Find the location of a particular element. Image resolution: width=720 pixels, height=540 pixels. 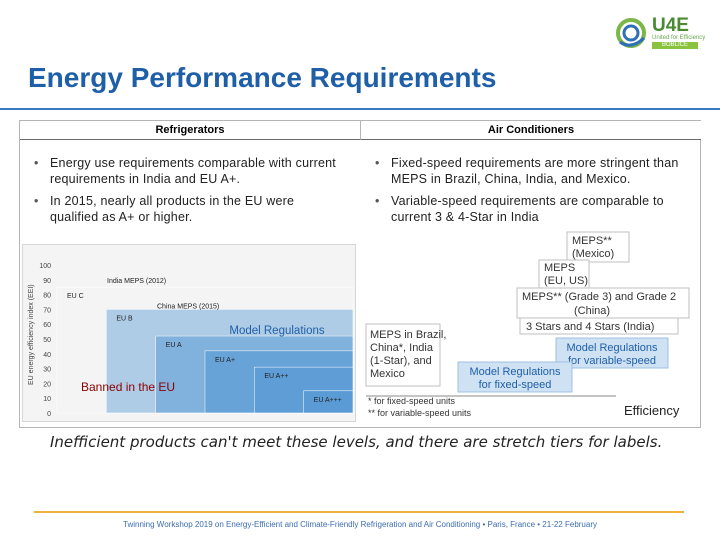

model-text: for variable-speed is located at coordinates (612, 361).